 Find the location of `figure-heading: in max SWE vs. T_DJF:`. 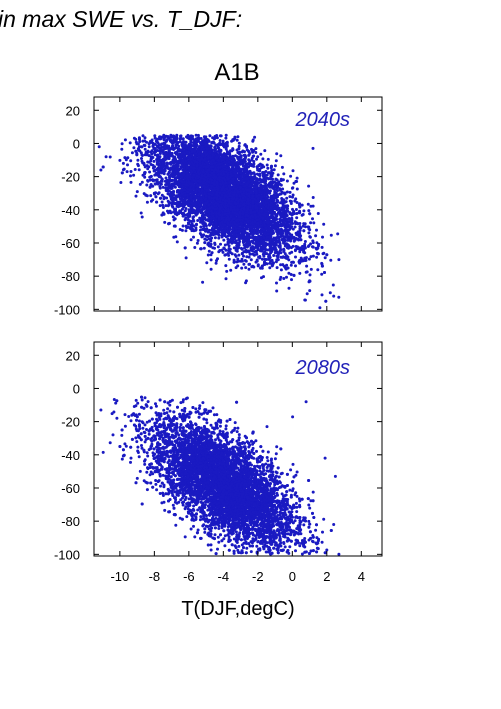

figure-heading: in max SWE vs. T_DJF: is located at coordinates (121, 19).